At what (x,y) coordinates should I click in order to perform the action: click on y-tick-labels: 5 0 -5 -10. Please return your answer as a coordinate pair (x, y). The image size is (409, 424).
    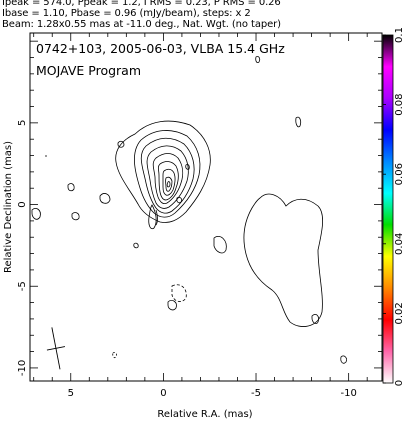
    Looking at the image, I should click on (22, 248).